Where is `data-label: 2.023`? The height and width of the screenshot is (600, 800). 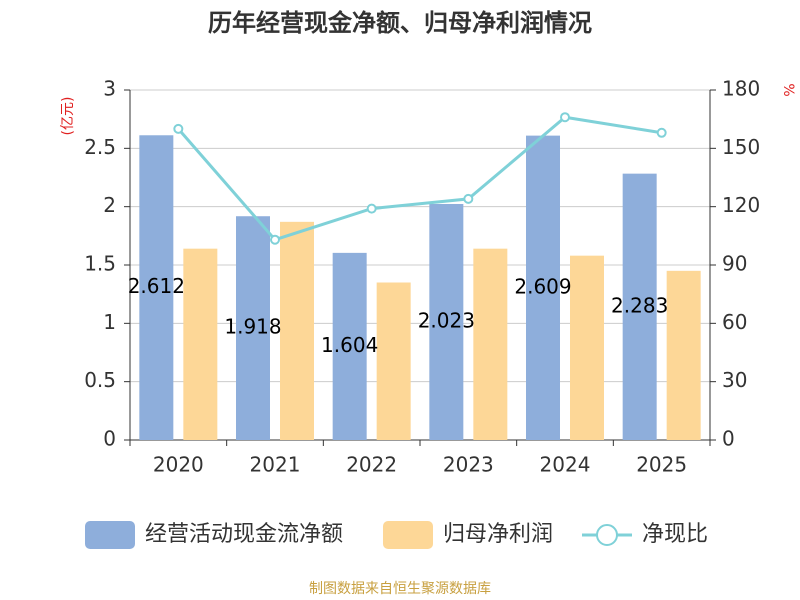
data-label: 2.023 is located at coordinates (446, 320).